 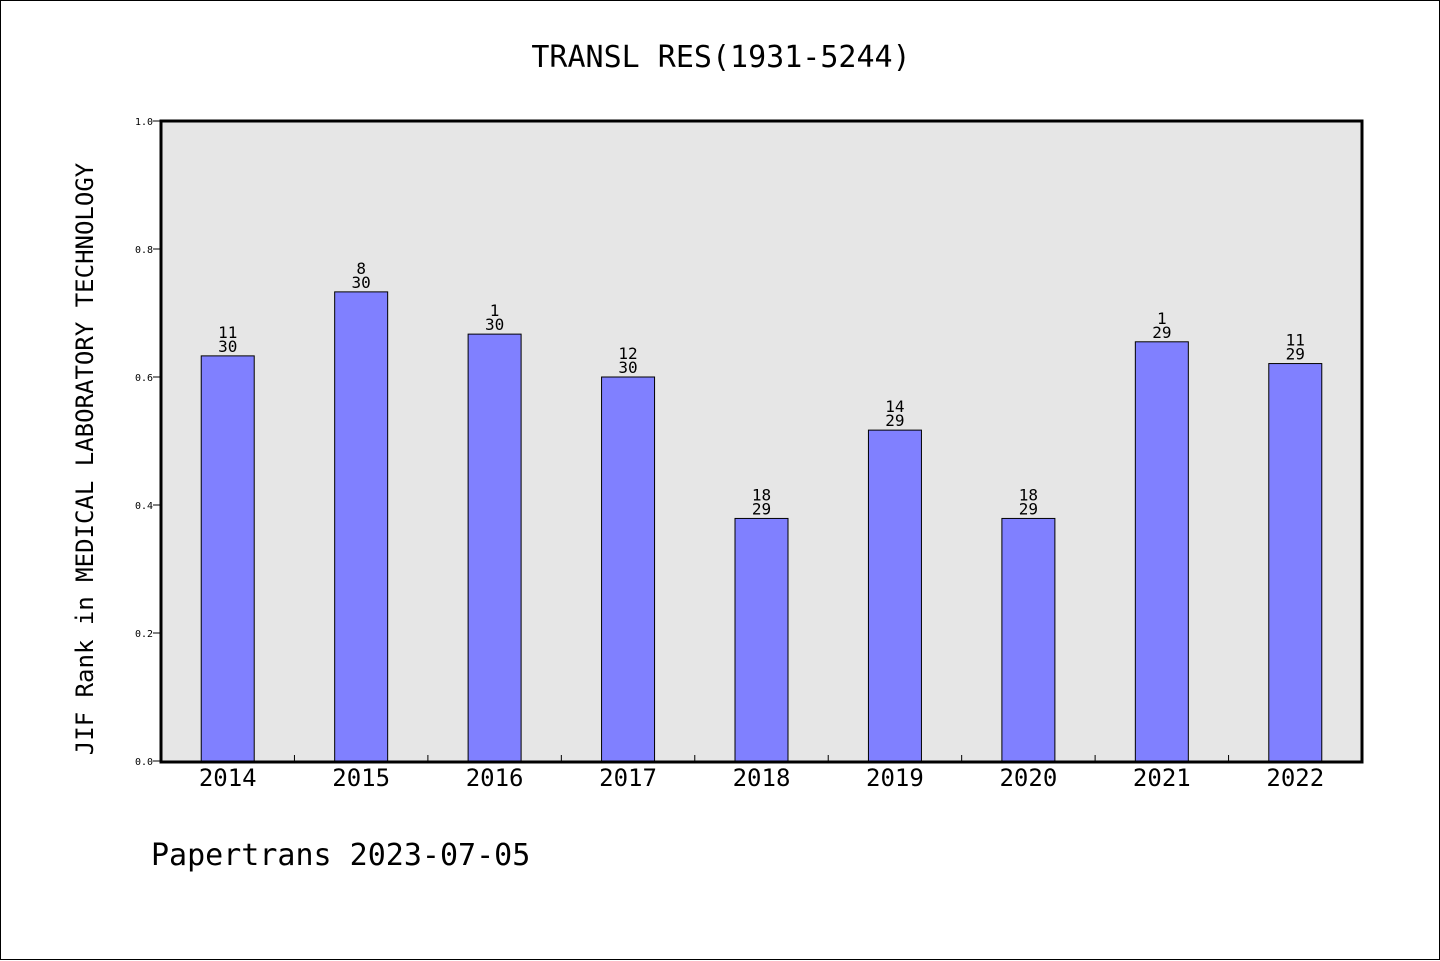 What do you see at coordinates (361, 778) in the screenshot?
I see `x-tick-label: 2015` at bounding box center [361, 778].